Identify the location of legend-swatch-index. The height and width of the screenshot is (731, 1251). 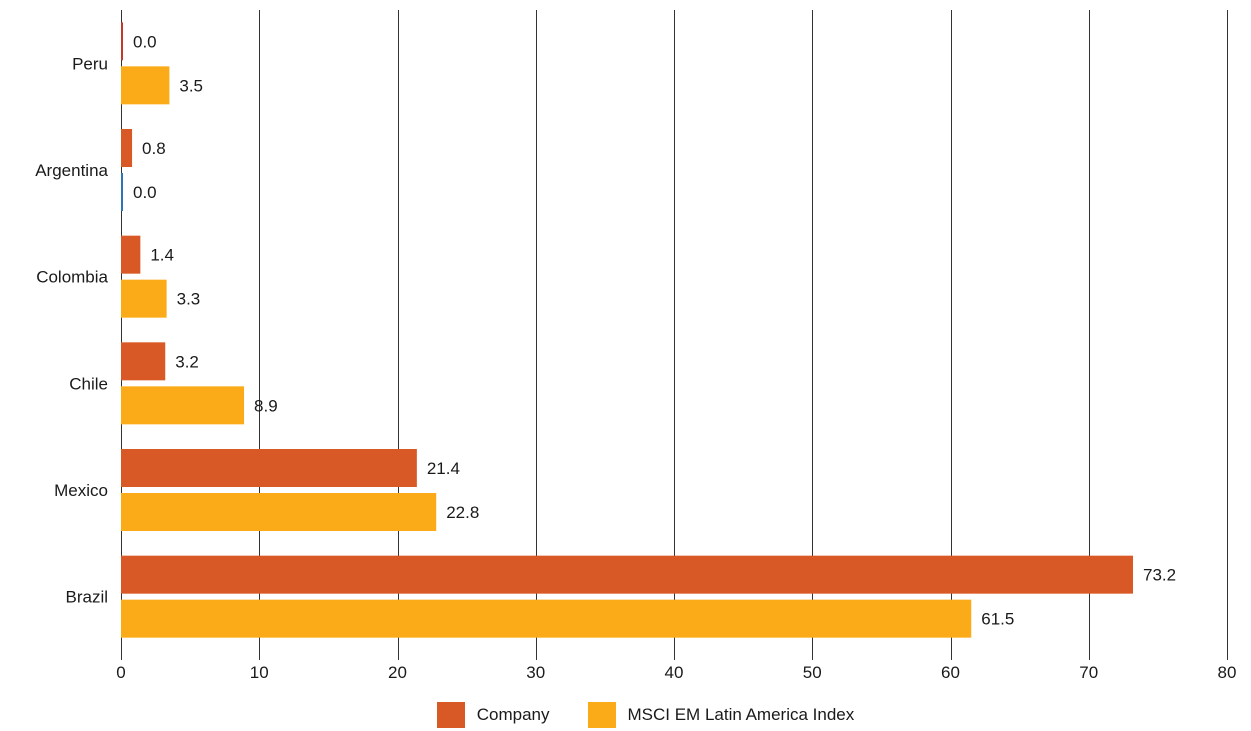
(601, 715).